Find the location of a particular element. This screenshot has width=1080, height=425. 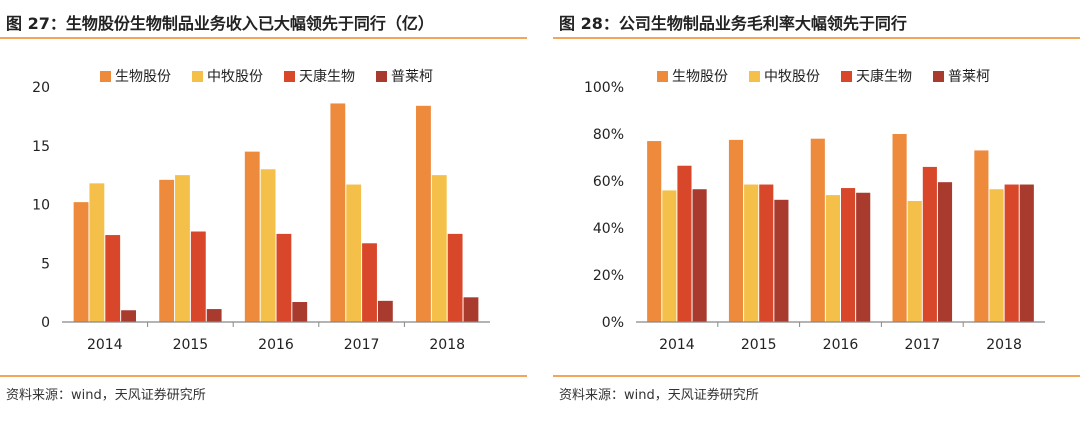

y-tick-label: 80% is located at coordinates (608, 135).